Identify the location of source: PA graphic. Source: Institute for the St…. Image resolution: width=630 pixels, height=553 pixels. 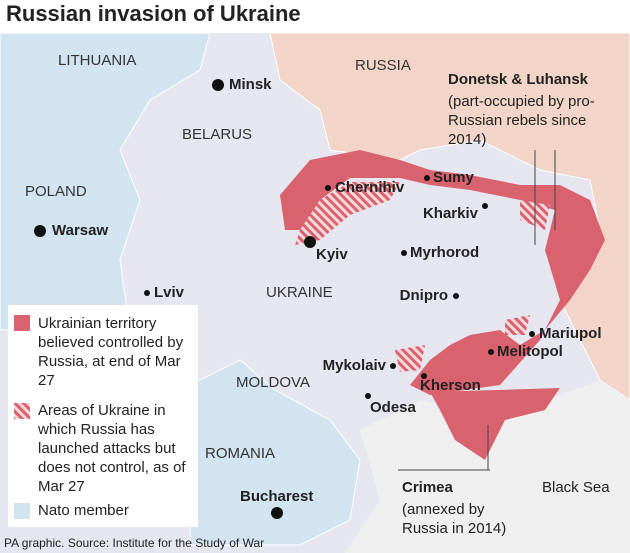
(134, 543).